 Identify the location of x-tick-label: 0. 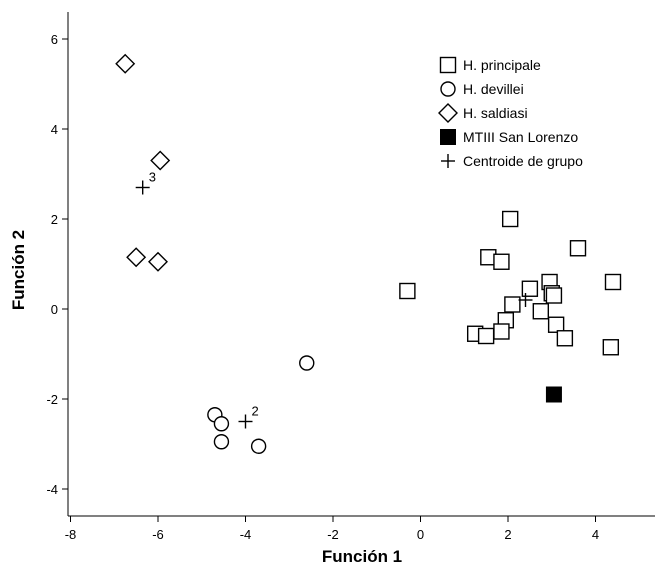
(420, 534).